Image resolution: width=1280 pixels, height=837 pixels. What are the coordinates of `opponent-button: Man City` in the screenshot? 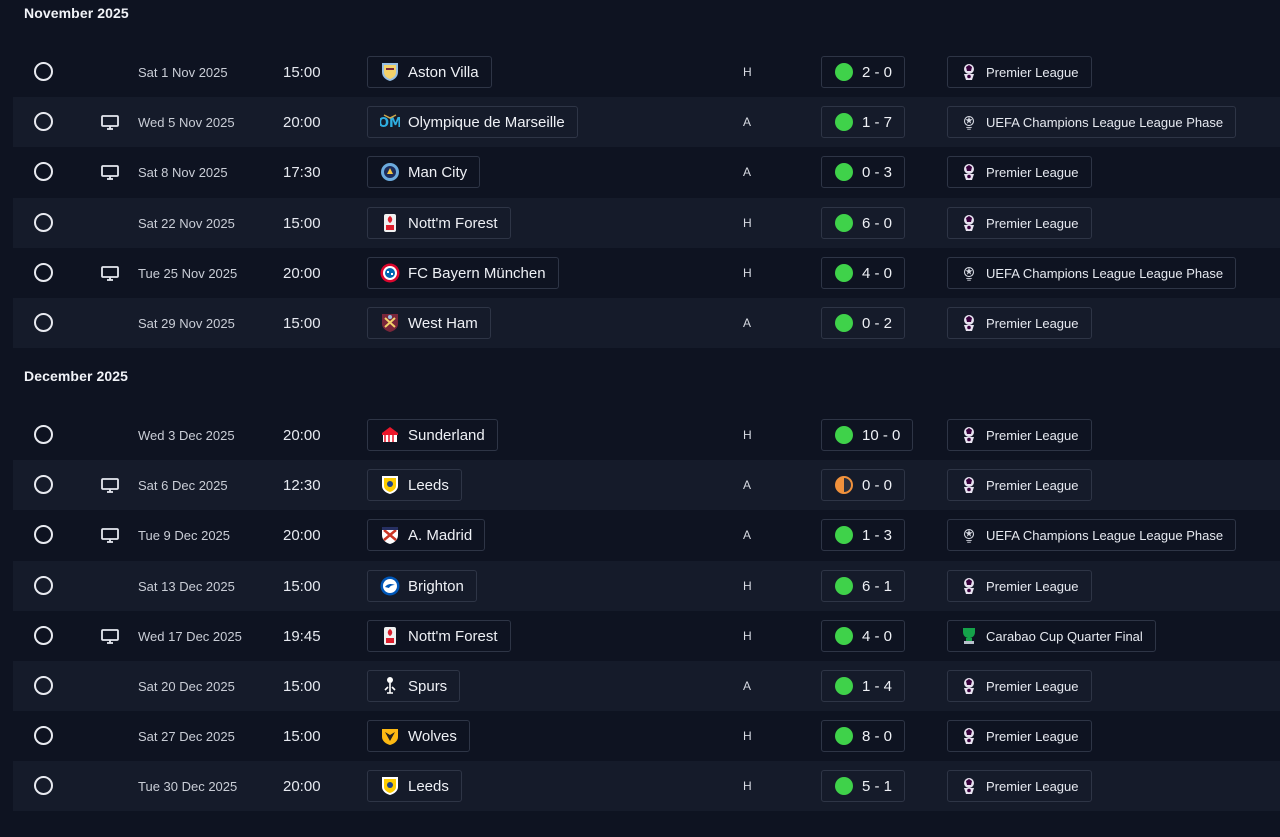 It's located at (424, 172).